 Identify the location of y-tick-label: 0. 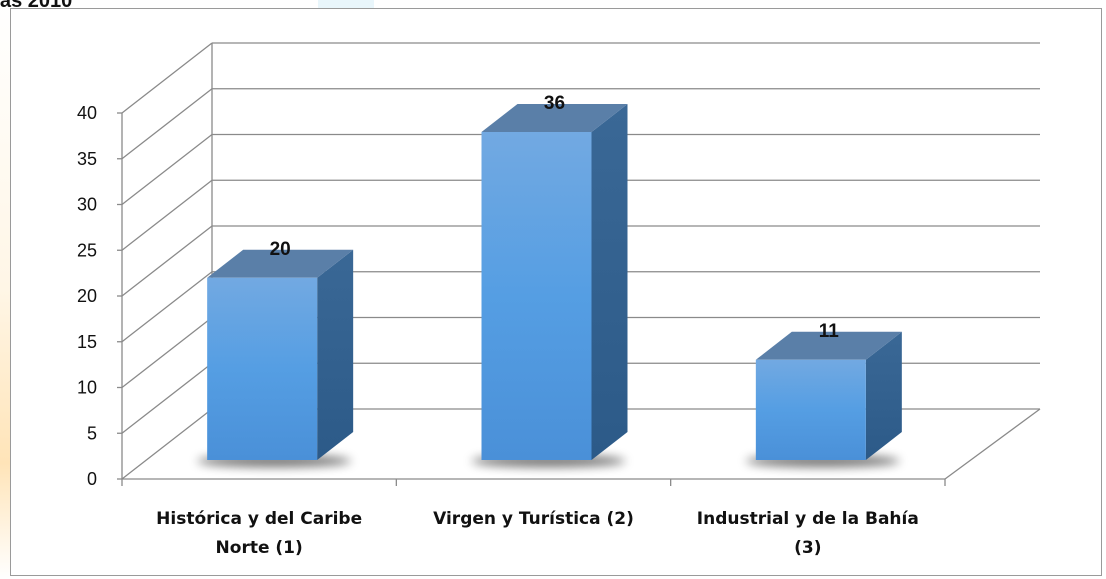
(92, 479).